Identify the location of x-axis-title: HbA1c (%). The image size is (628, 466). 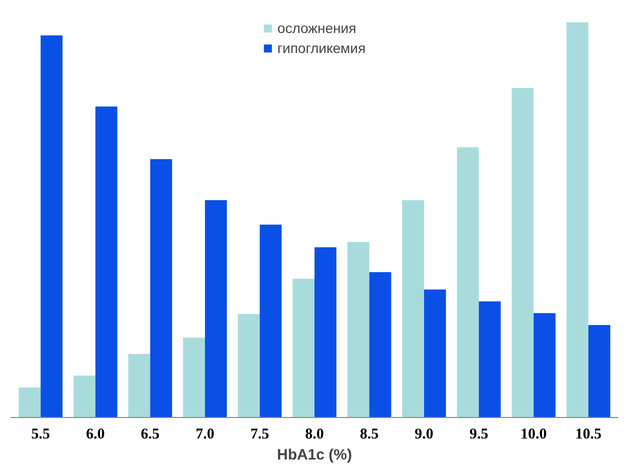
(314, 455).